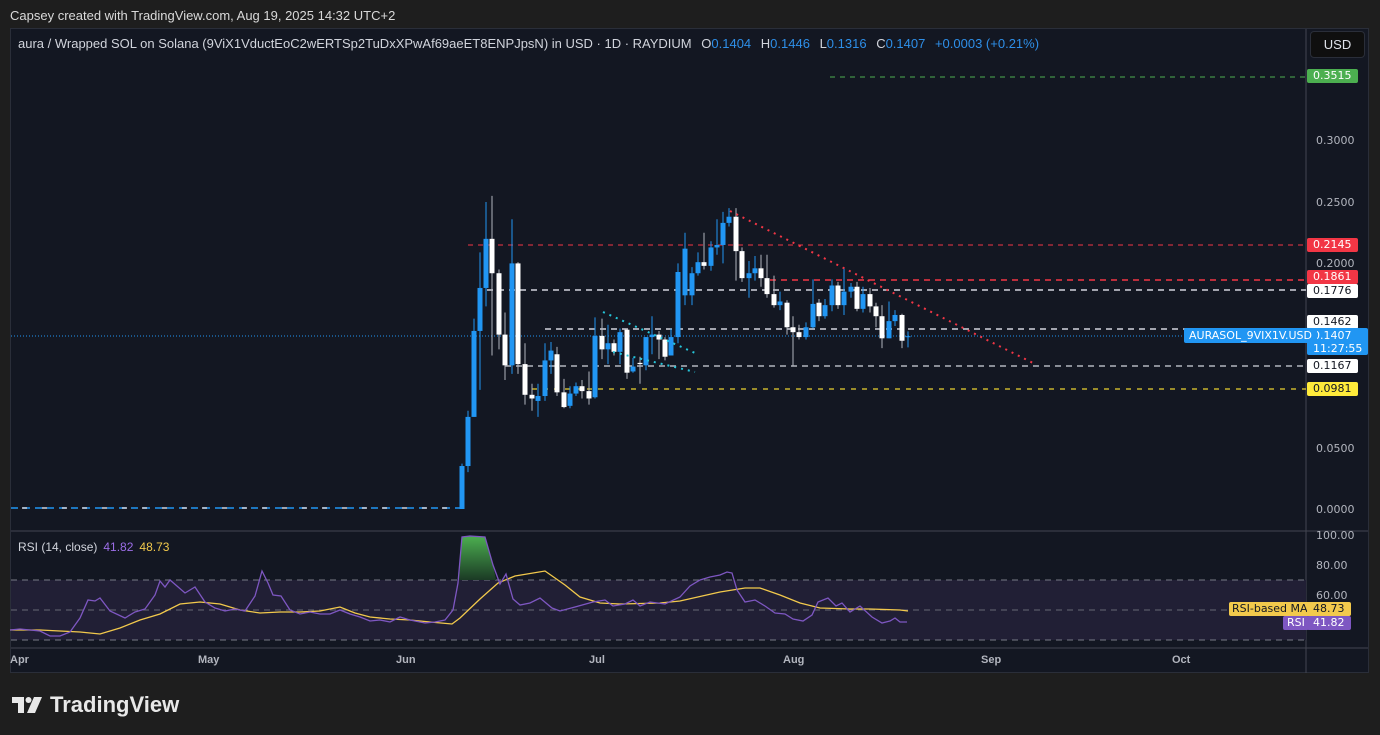 This screenshot has height=735, width=1380. I want to click on level-tag-1776: 0.1776, so click(1332, 291).